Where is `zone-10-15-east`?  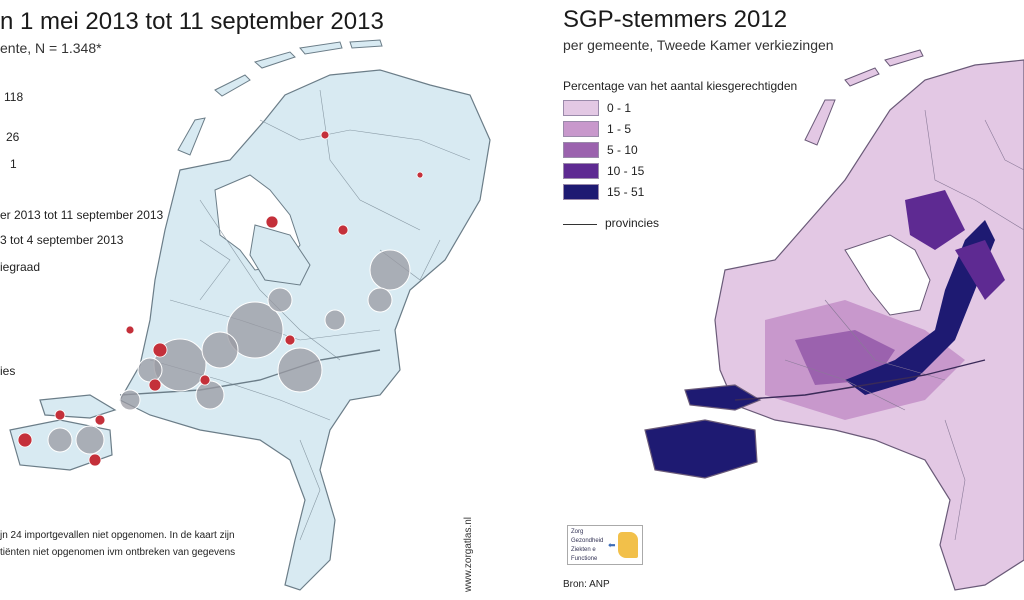
zone-10-15-east is located at coordinates (980, 270).